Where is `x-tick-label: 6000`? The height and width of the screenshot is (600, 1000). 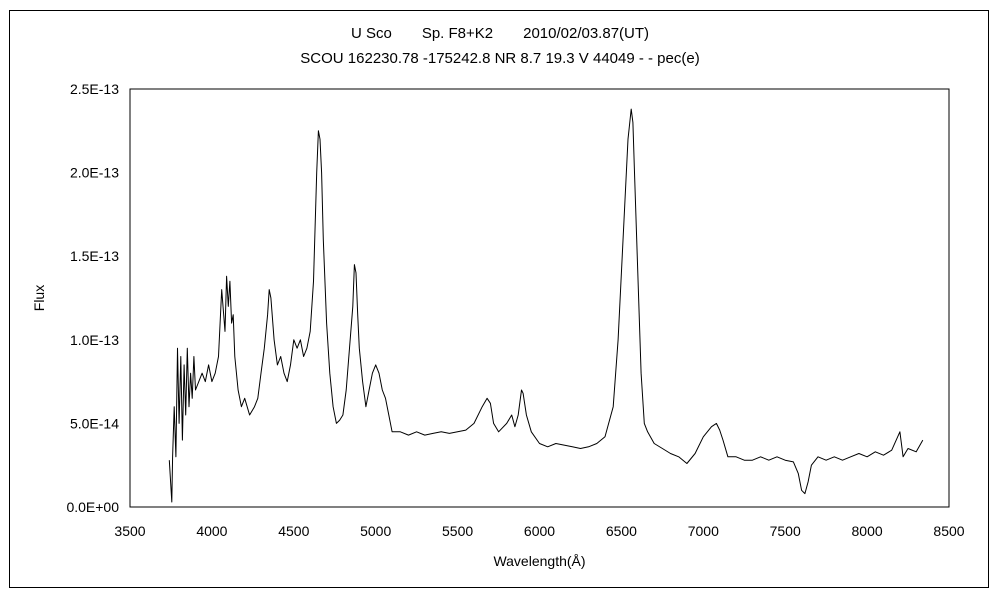 x-tick-label: 6000 is located at coordinates (539, 531).